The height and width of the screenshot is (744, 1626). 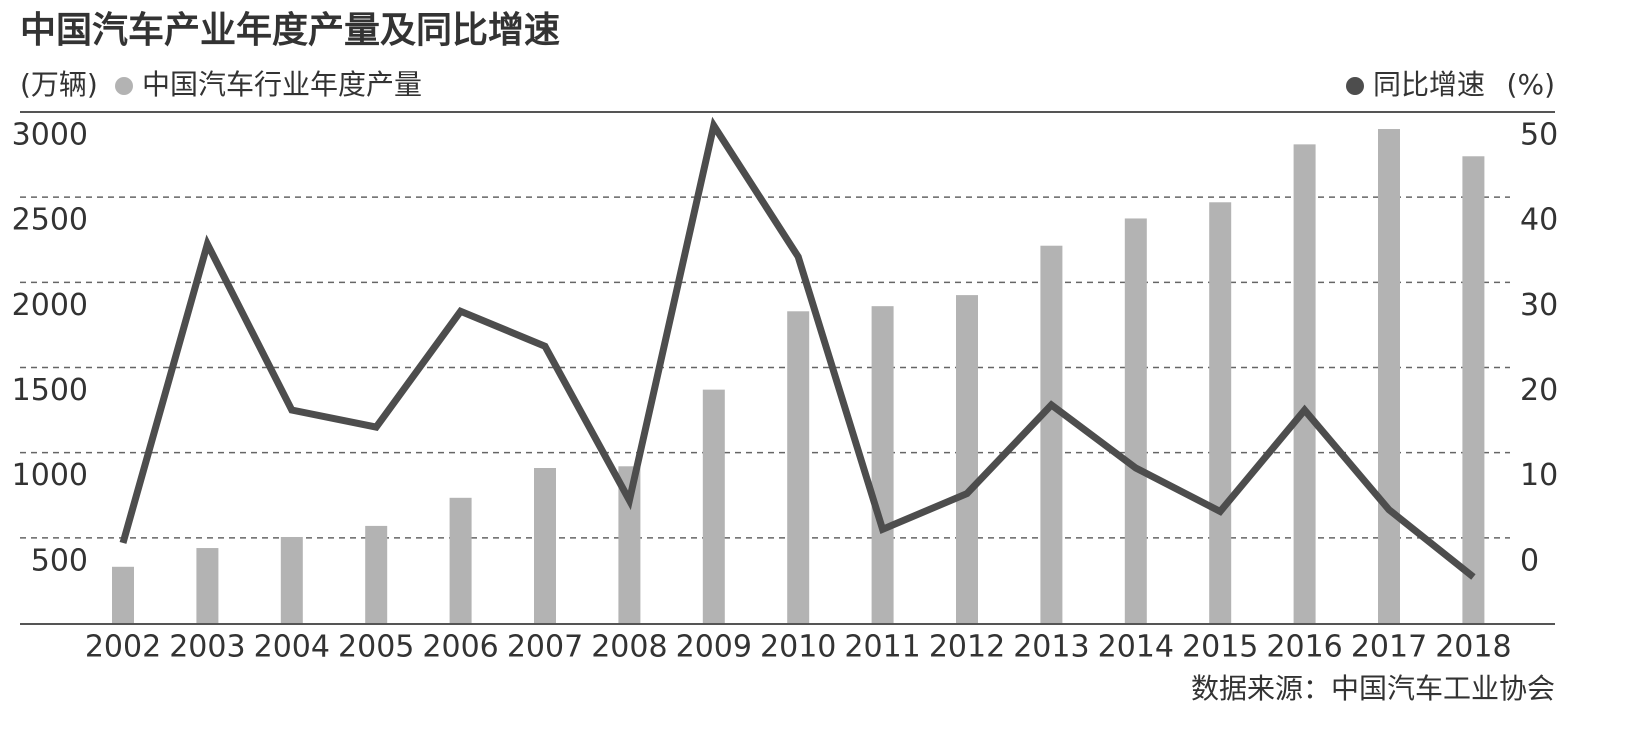 What do you see at coordinates (714, 647) in the screenshot?
I see `x-tick-label: 2009` at bounding box center [714, 647].